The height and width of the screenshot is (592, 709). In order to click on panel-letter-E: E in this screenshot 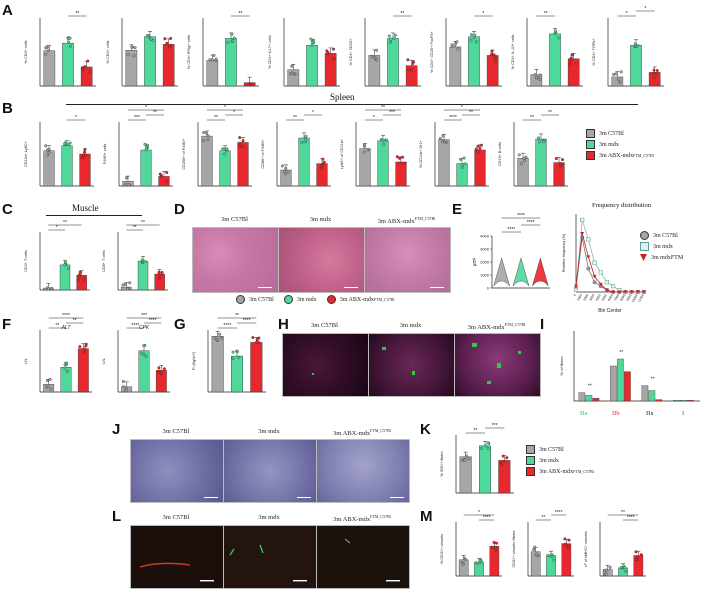, I will do `click(457, 209)`.